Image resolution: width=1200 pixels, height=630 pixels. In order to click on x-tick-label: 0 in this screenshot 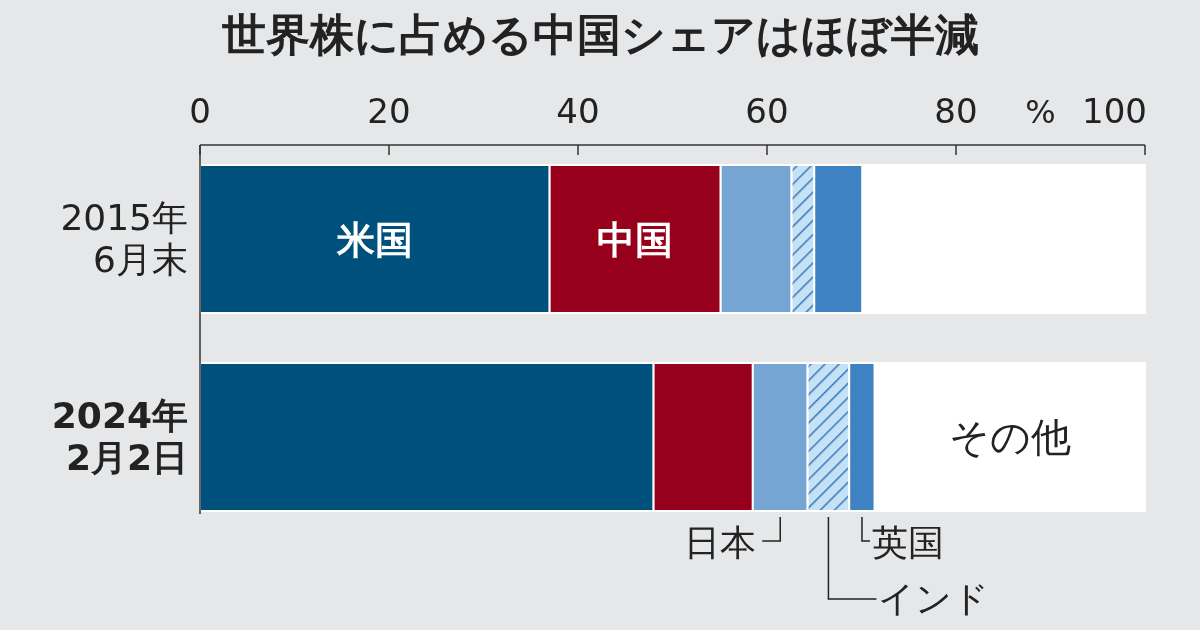, I will do `click(200, 111)`.